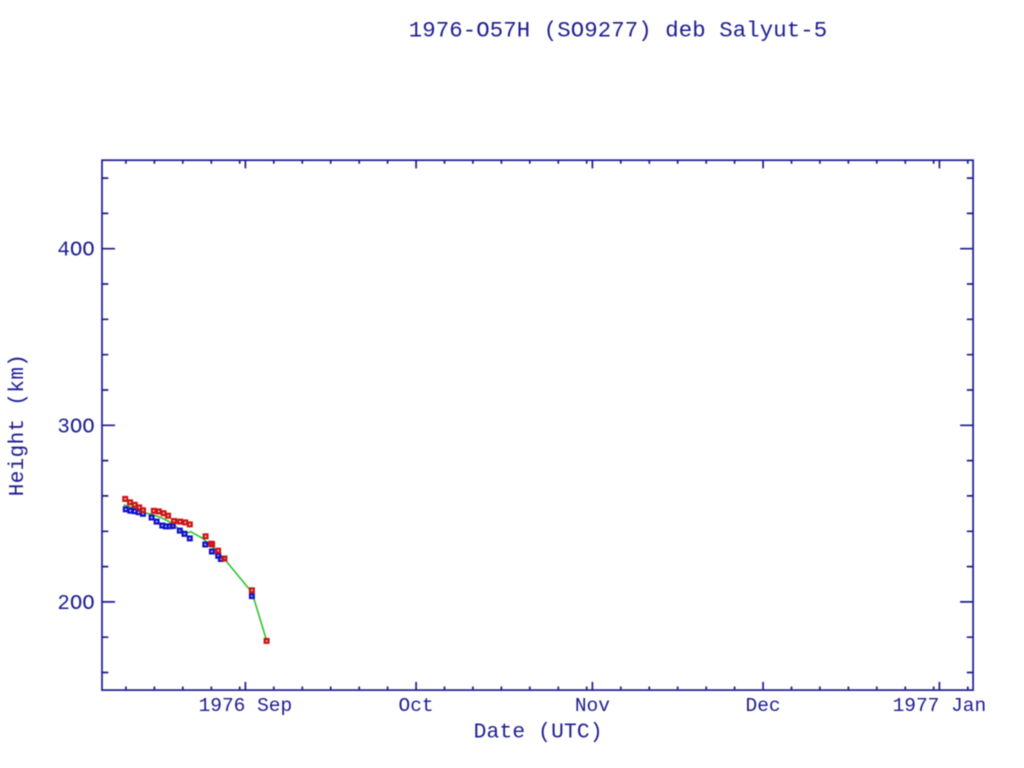  I want to click on svg-text: Height (km), so click(18, 425).